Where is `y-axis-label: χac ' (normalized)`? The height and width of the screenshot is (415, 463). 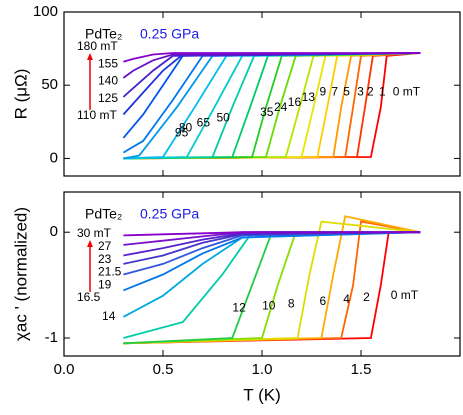 y-axis-label: χac ' (normalized) is located at coordinates (20, 274).